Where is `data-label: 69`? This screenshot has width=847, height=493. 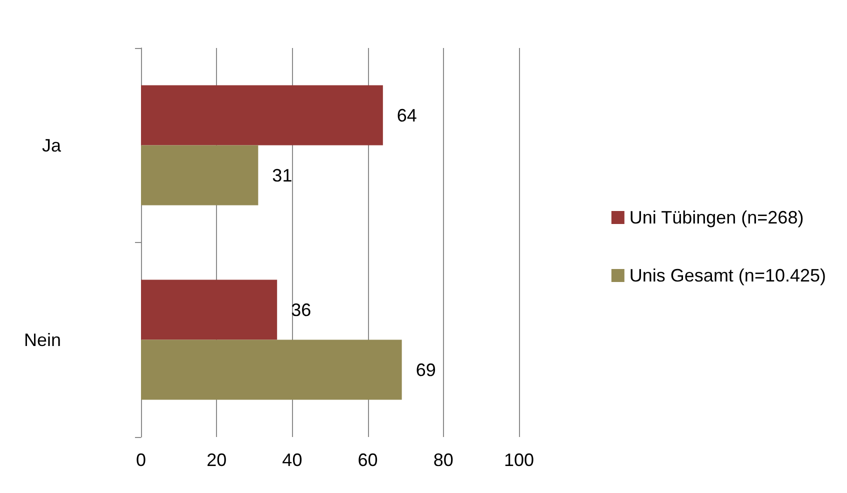 data-label: 69 is located at coordinates (426, 370).